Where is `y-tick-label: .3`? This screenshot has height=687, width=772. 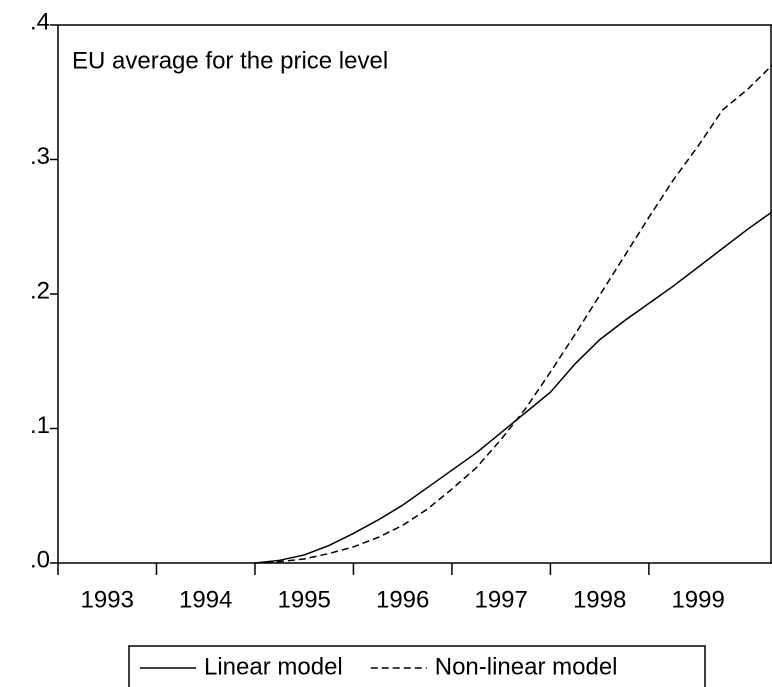
y-tick-label: .3 is located at coordinates (40, 156).